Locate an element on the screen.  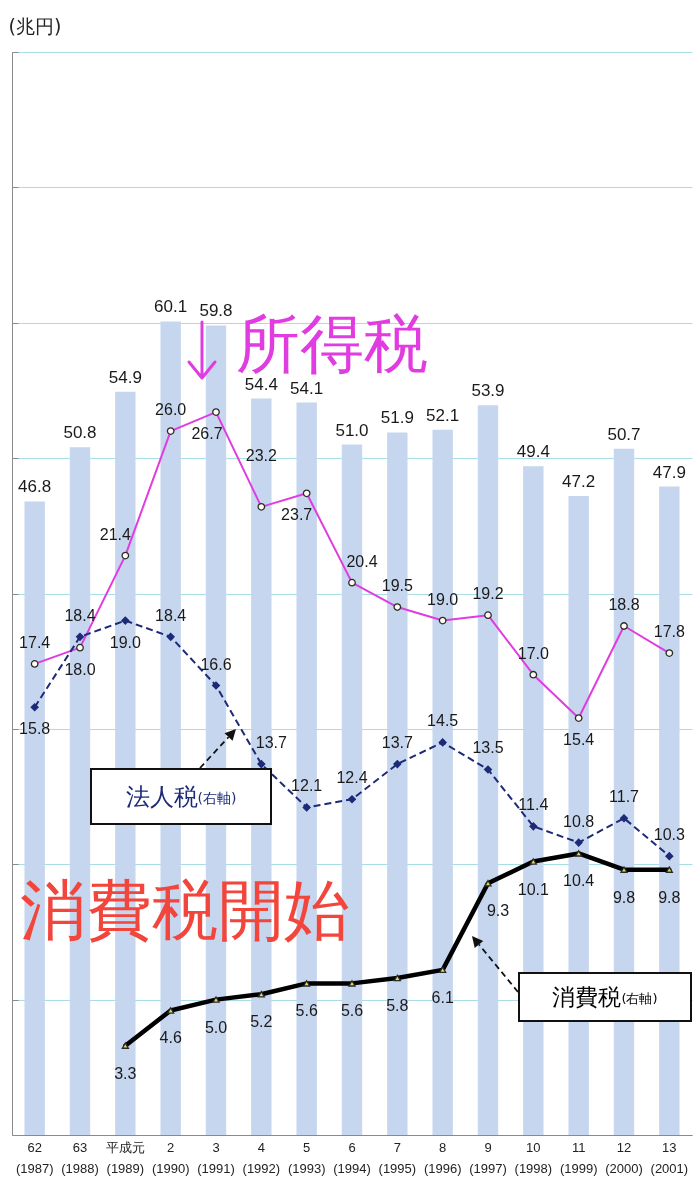
data-label: 10.8 is located at coordinates (579, 821).